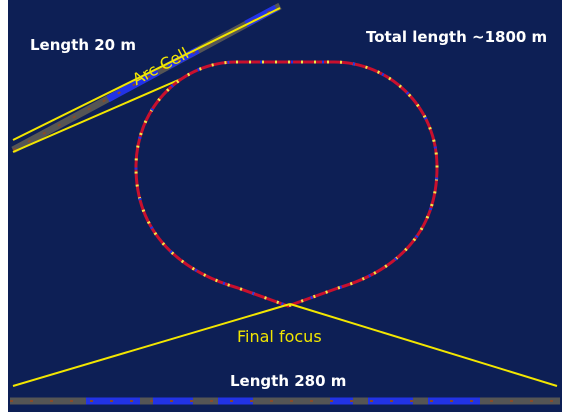  Describe the element at coordinates (457, 37) in the screenshot. I see `total-length-label: Total length ~1800 m` at that location.